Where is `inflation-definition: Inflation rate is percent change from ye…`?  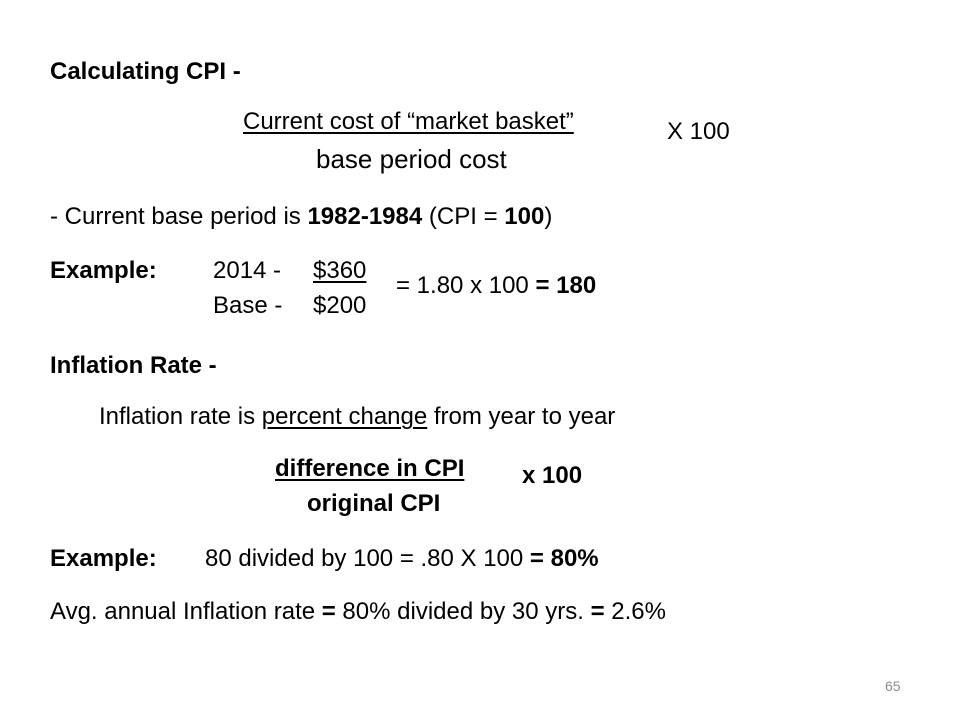
inflation-definition: Inflation rate is percent change from ye… is located at coordinates (357, 417).